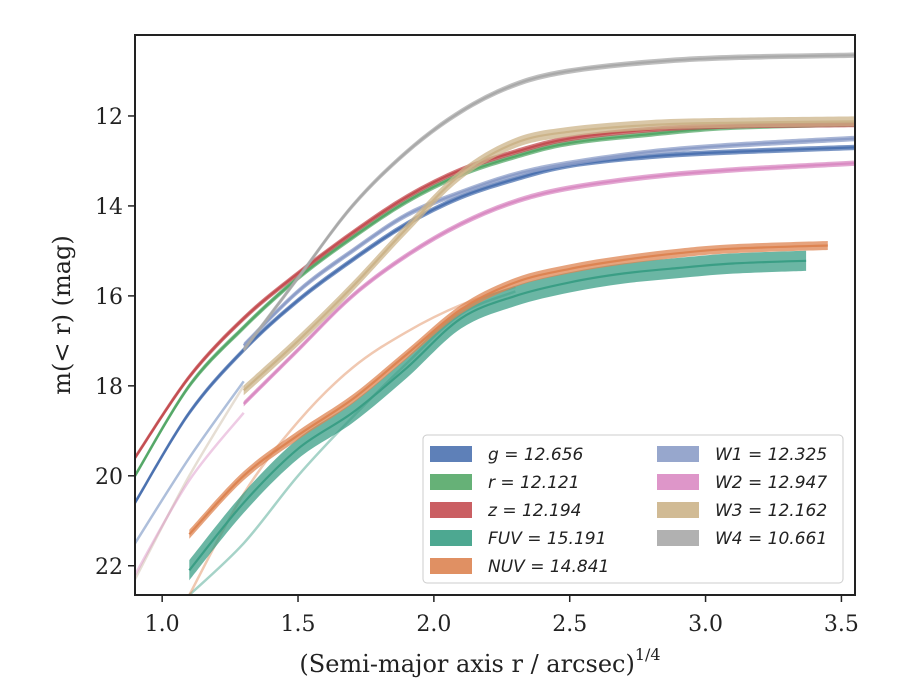 This screenshot has width=900, height=700. What do you see at coordinates (109, 207) in the screenshot?
I see `y-tick-label: 14` at bounding box center [109, 207].